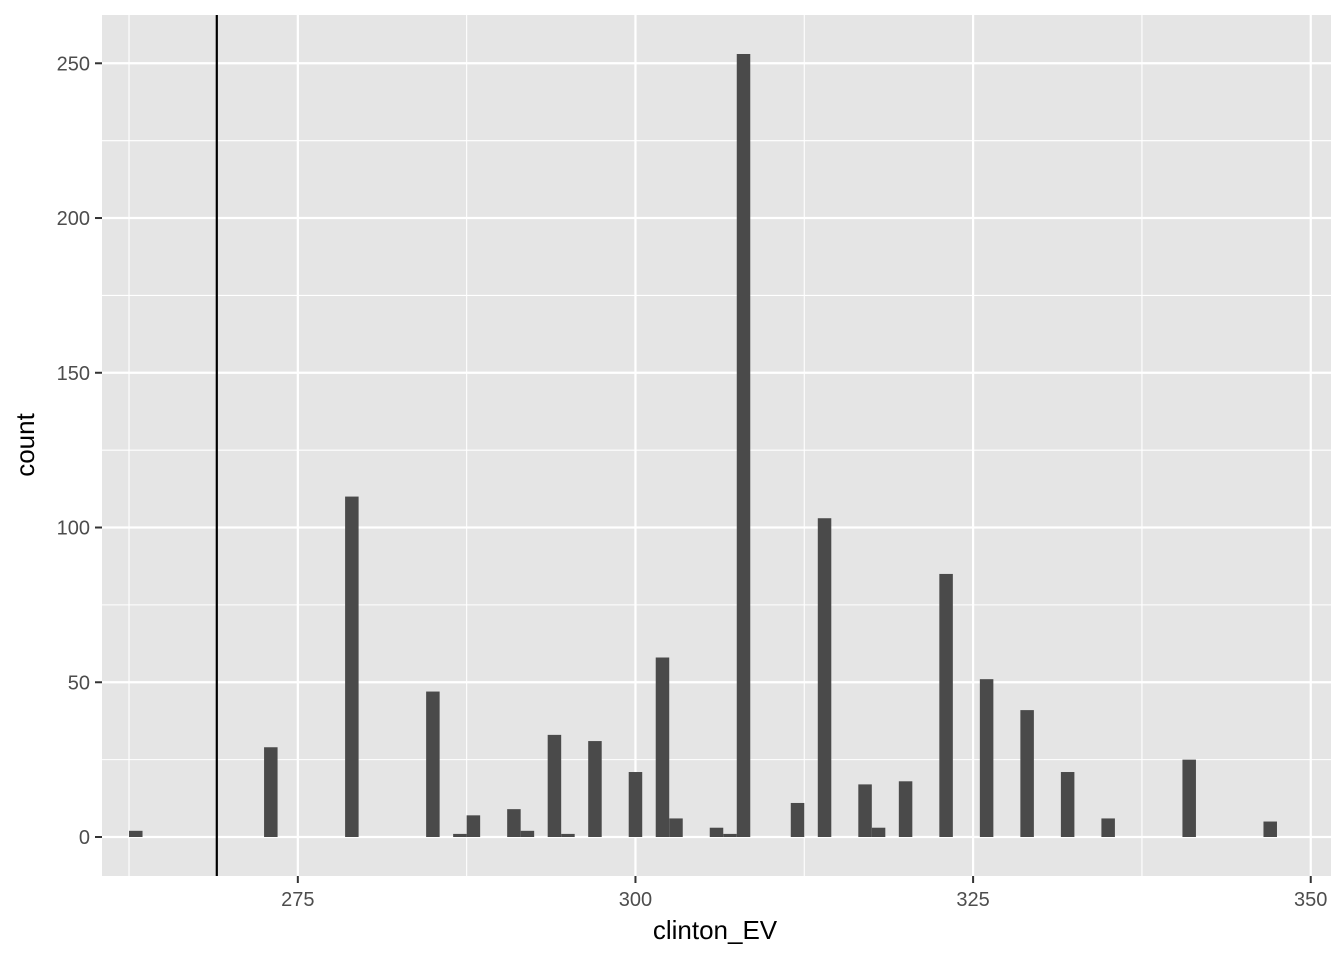 This screenshot has height=960, width=1344. Describe the element at coordinates (1310, 900) in the screenshot. I see `x-tick-label: 350` at that location.